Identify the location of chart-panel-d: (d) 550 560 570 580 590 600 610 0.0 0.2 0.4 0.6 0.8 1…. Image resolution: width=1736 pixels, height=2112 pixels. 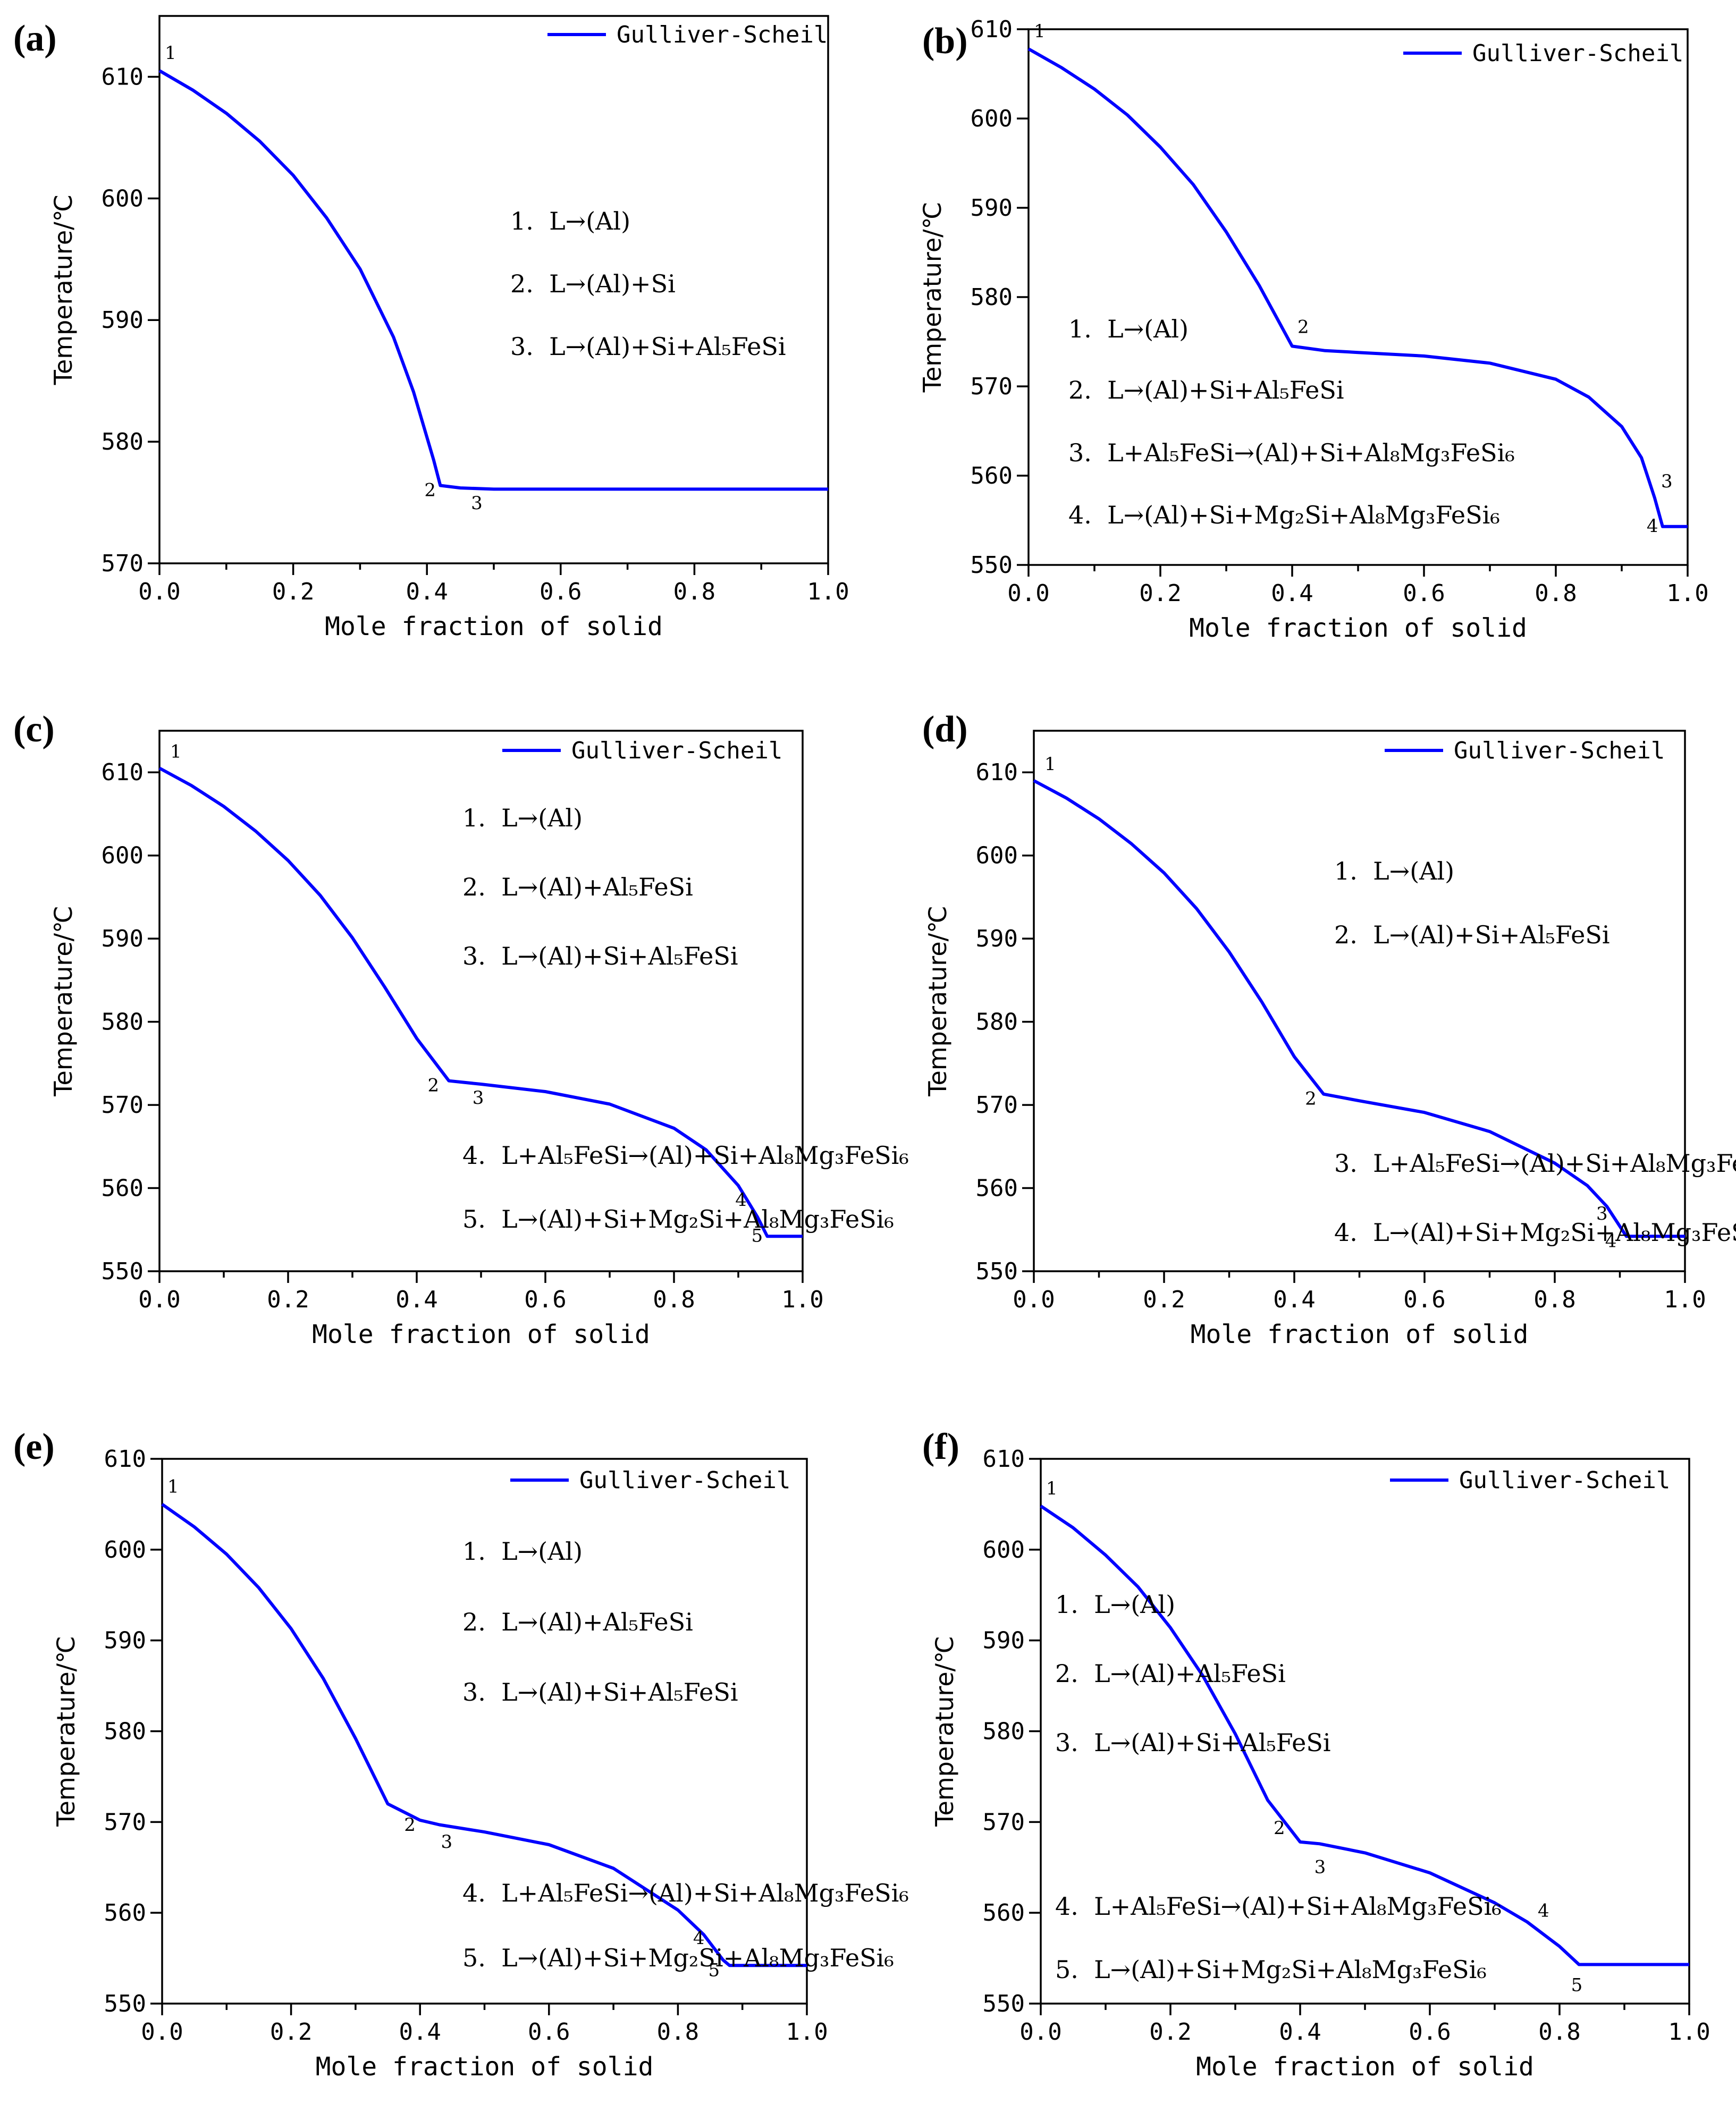
(1329, 1029).